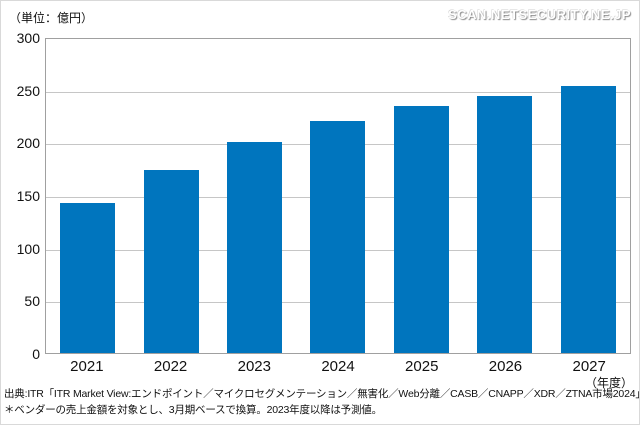 The width and height of the screenshot is (640, 425). I want to click on x-axis-tick-label-2024: 2024, so click(338, 366).